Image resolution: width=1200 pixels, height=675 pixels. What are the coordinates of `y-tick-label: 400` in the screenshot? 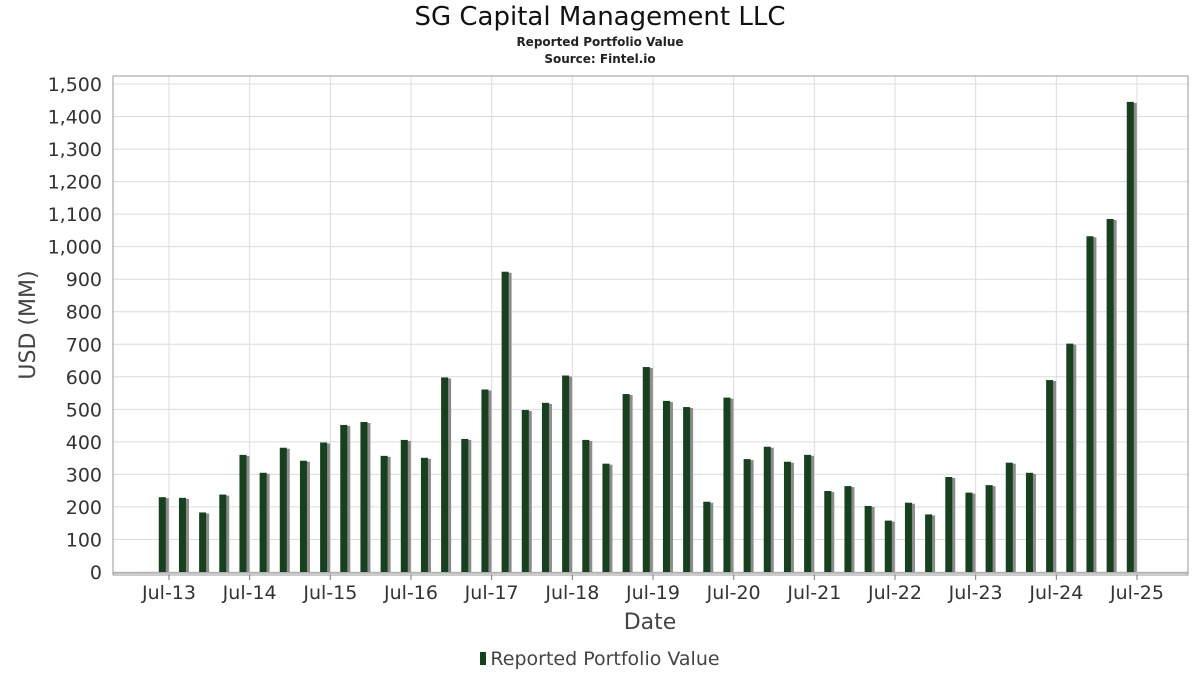 It's located at (84, 443).